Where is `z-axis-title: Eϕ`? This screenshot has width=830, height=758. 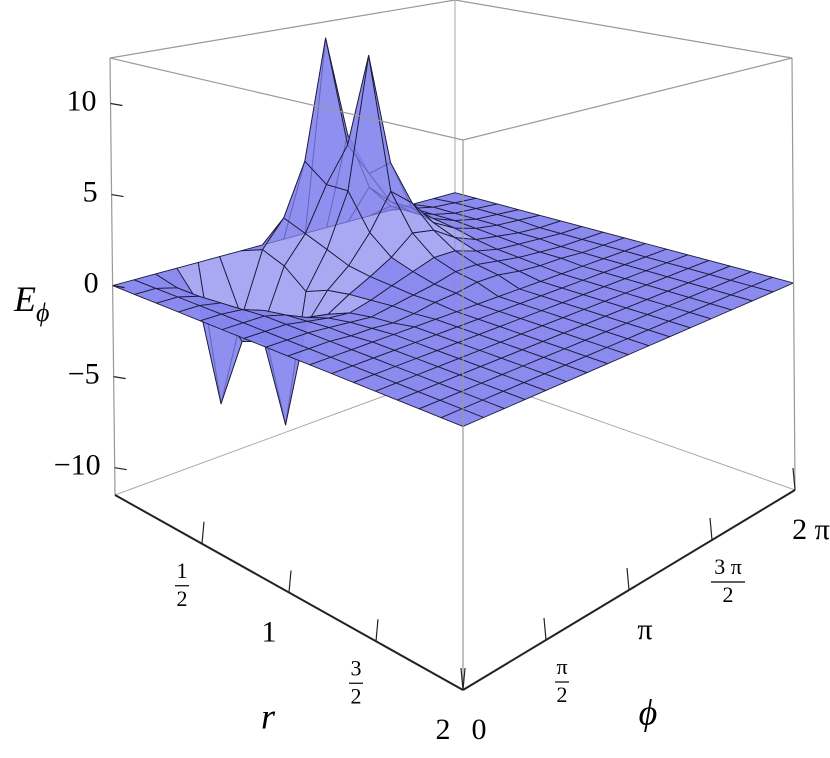
z-axis-title: Eϕ is located at coordinates (31, 303).